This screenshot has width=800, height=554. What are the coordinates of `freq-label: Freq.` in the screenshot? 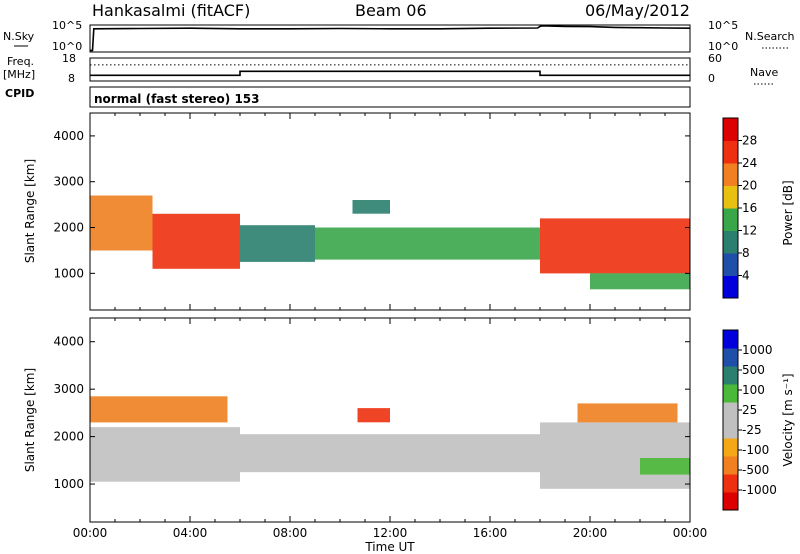 It's located at (20, 61).